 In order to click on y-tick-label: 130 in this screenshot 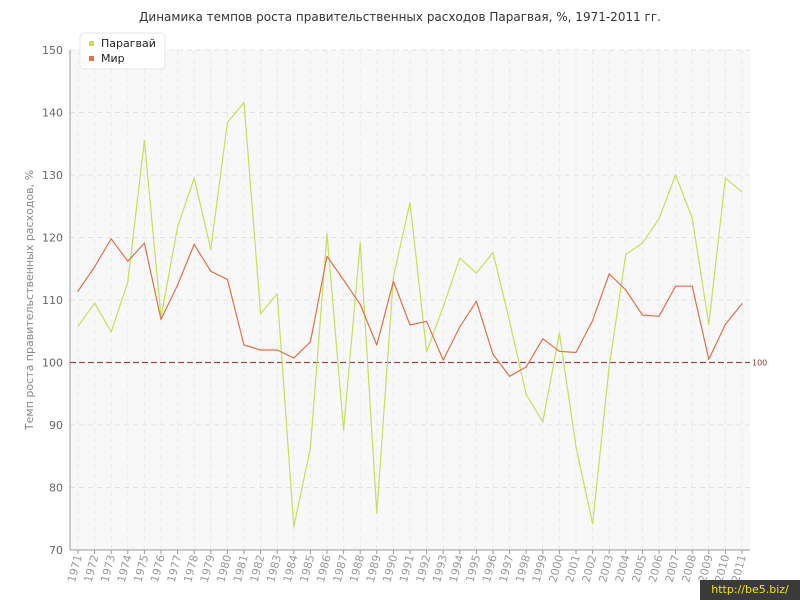, I will do `click(52, 175)`.